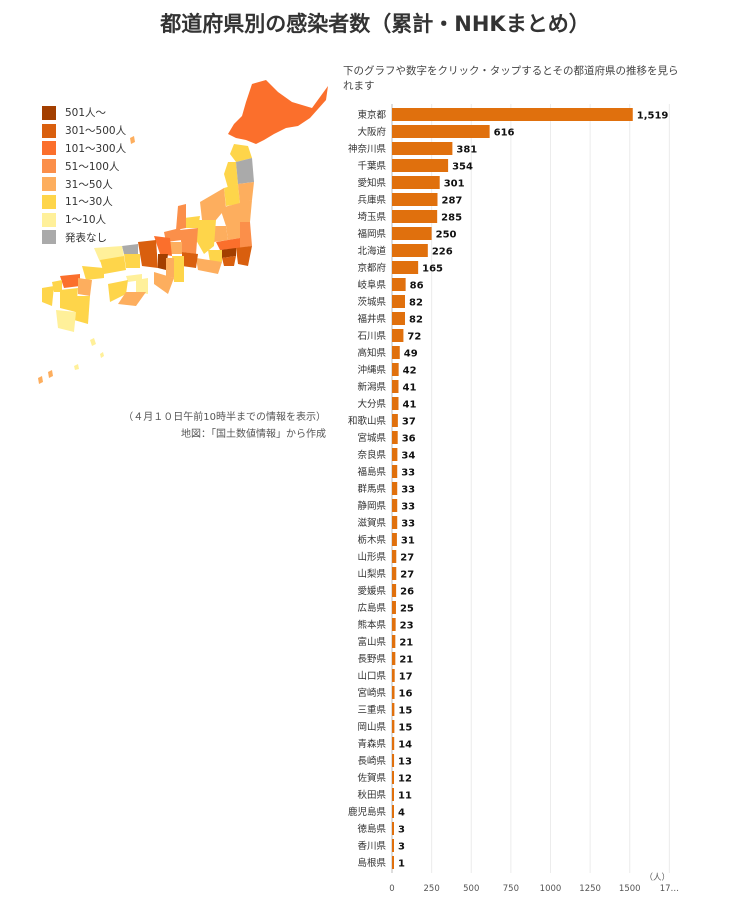 The height and width of the screenshot is (899, 750). Describe the element at coordinates (371, 472) in the screenshot. I see `category-label: 福島県` at that location.